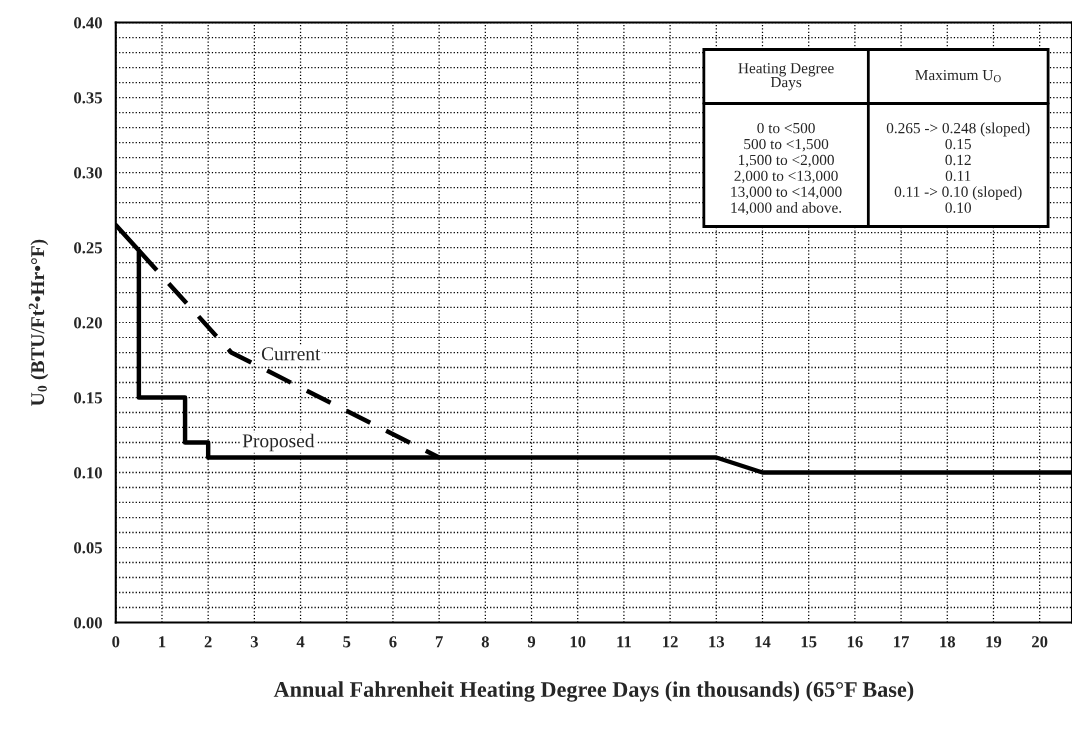 The image size is (1072, 750). Describe the element at coordinates (670, 642) in the screenshot. I see `x-tick-label: 12` at that location.